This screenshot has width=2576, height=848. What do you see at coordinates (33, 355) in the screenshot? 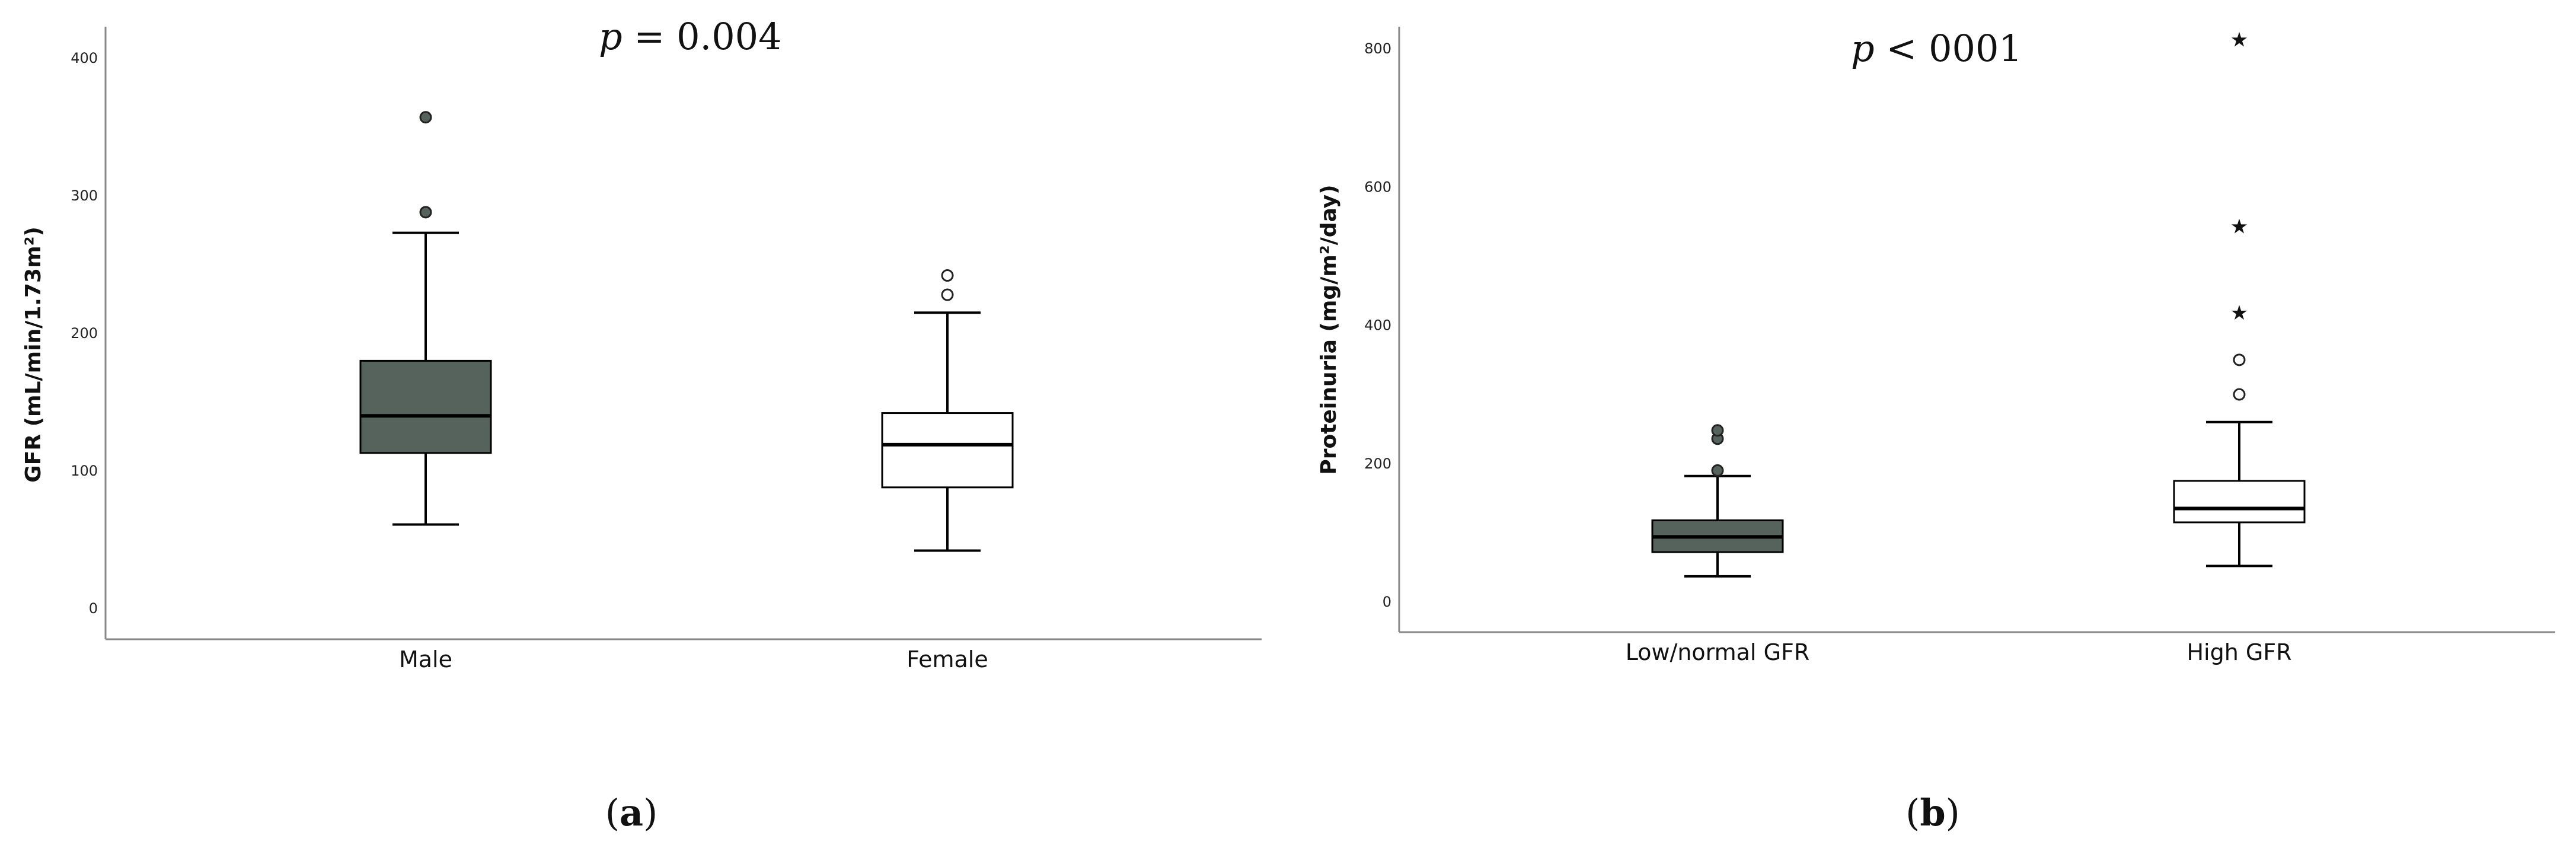
I see `panel-a-y-axis-label: GFR (mL/min/1.73m²)` at bounding box center [33, 355].